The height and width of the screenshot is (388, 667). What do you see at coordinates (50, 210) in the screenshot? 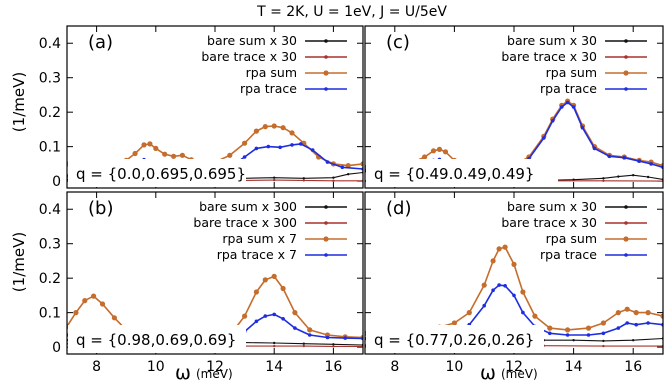
I see `y-tick-label: 0.4` at bounding box center [50, 210].